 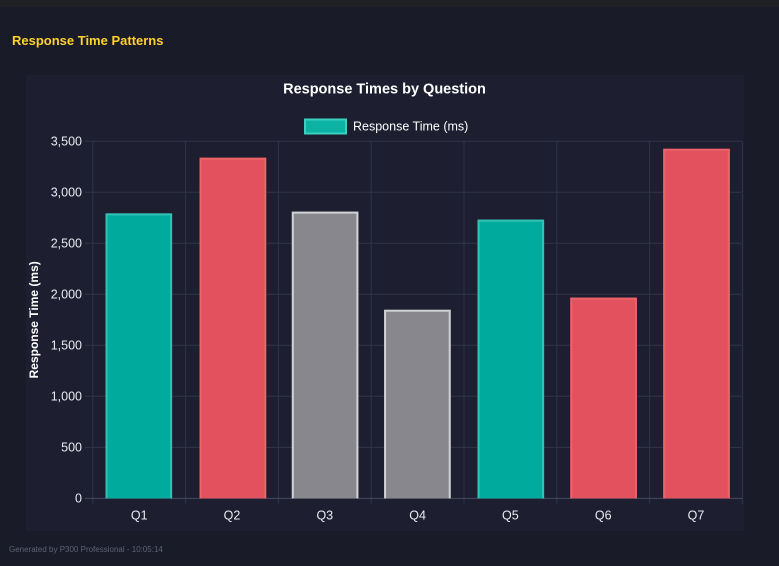 I want to click on svg-text: 2,500, so click(x=66, y=244).